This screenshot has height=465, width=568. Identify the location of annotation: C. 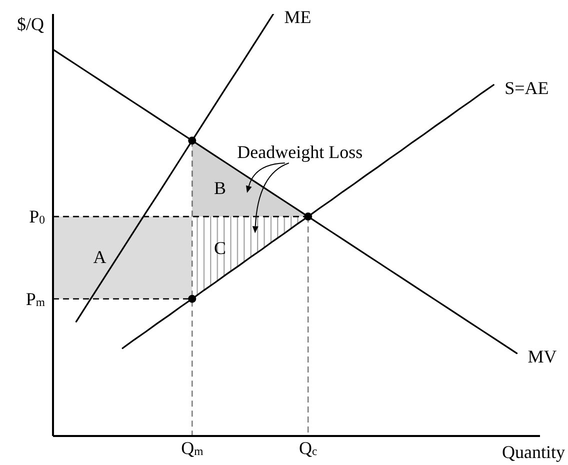
(220, 248).